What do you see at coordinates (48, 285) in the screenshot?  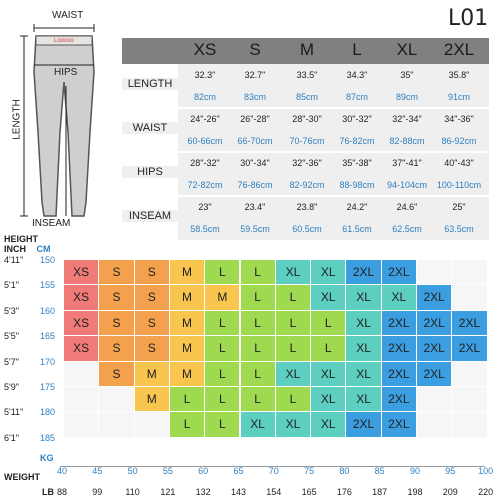 I see `height-cm-label: 155` at bounding box center [48, 285].